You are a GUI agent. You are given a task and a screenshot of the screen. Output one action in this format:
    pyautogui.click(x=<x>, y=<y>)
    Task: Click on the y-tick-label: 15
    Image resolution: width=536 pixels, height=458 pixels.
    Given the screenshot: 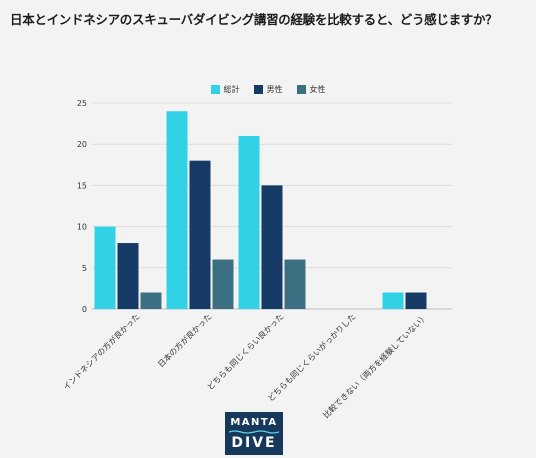 What is the action you would take?
    pyautogui.click(x=82, y=185)
    